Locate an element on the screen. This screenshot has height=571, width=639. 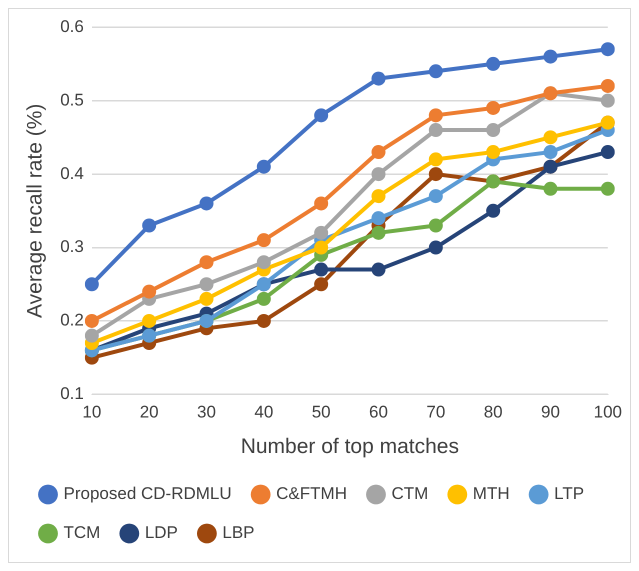
y-axis-title: Average recall rate (%) is located at coordinates (34, 211).